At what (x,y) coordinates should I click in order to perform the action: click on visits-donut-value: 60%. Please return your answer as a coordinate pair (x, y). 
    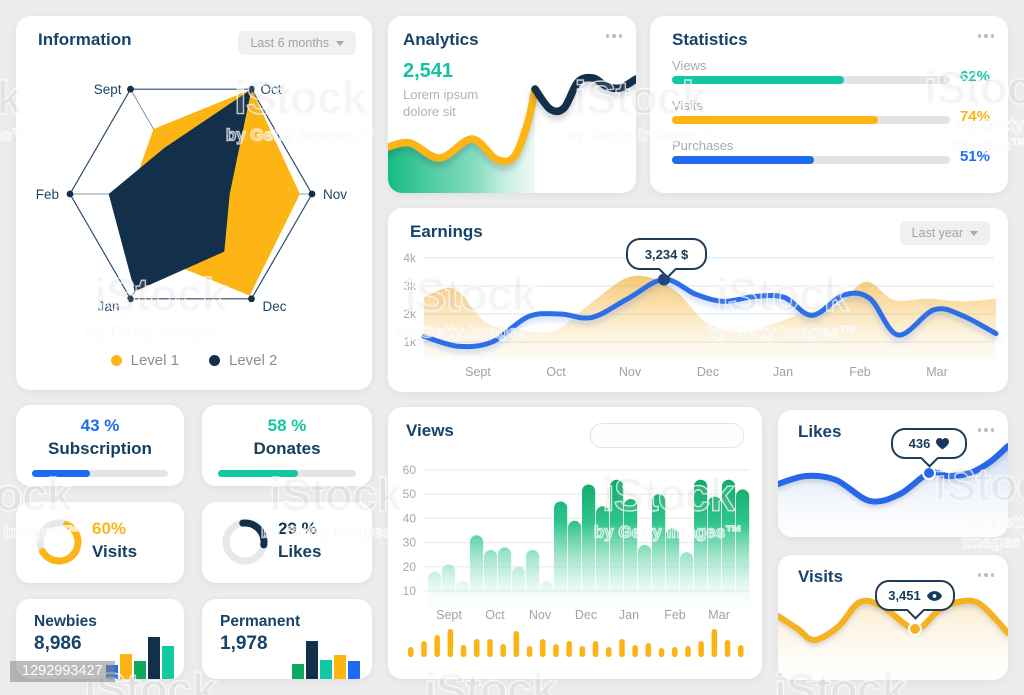
    Looking at the image, I should click on (109, 528).